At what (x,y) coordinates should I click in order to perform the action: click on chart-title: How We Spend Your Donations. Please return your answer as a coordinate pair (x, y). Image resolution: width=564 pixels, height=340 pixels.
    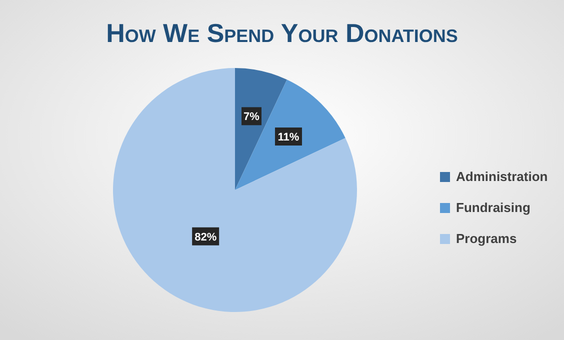
    Looking at the image, I should click on (282, 33).